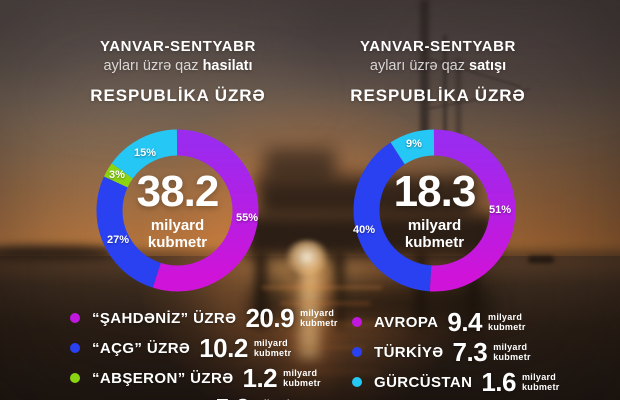 Image resolution: width=620 pixels, height=400 pixels. What do you see at coordinates (56, 253) in the screenshot?
I see `distant-shore` at bounding box center [56, 253].